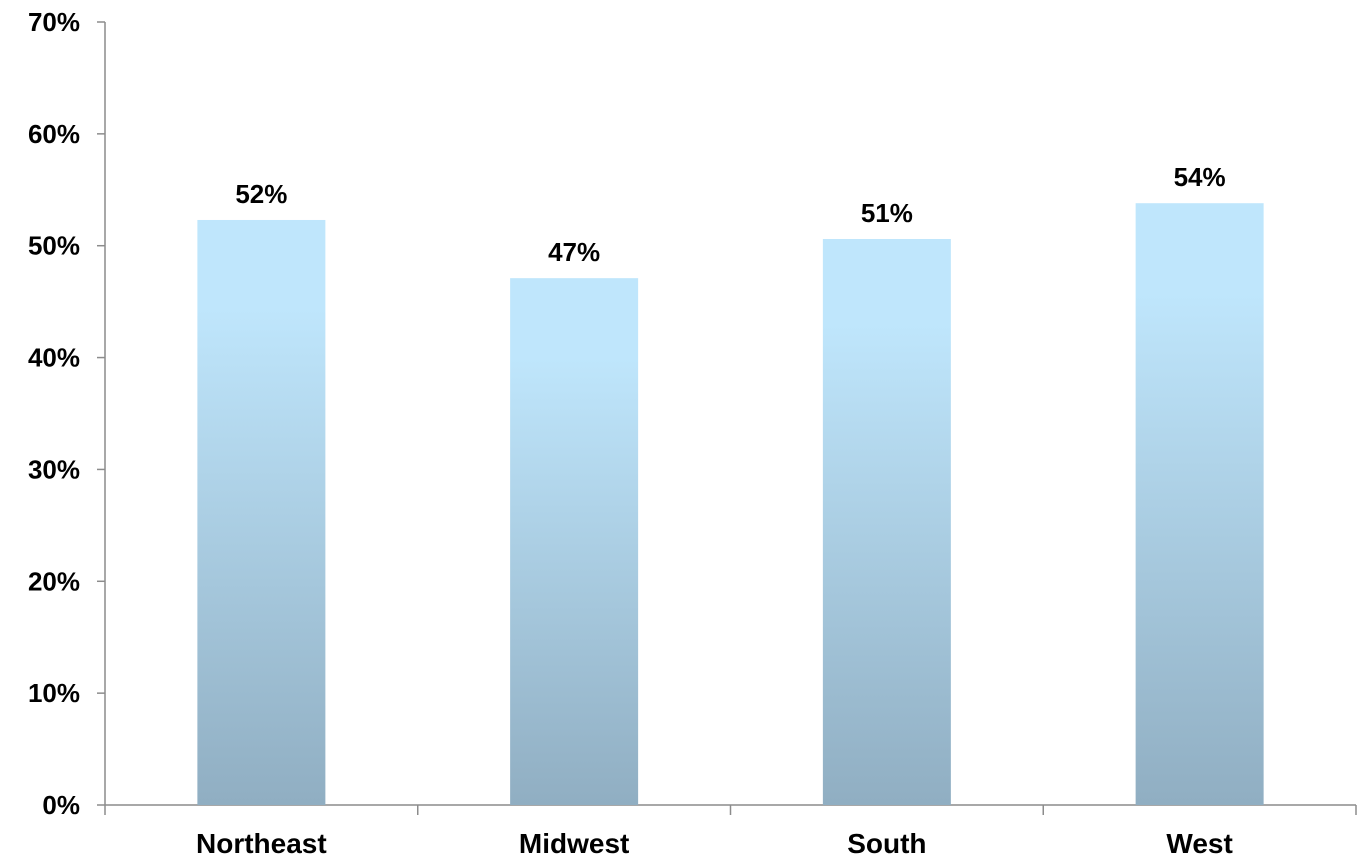  What do you see at coordinates (261, 194) in the screenshot?
I see `data-label-northeast: 52%` at bounding box center [261, 194].